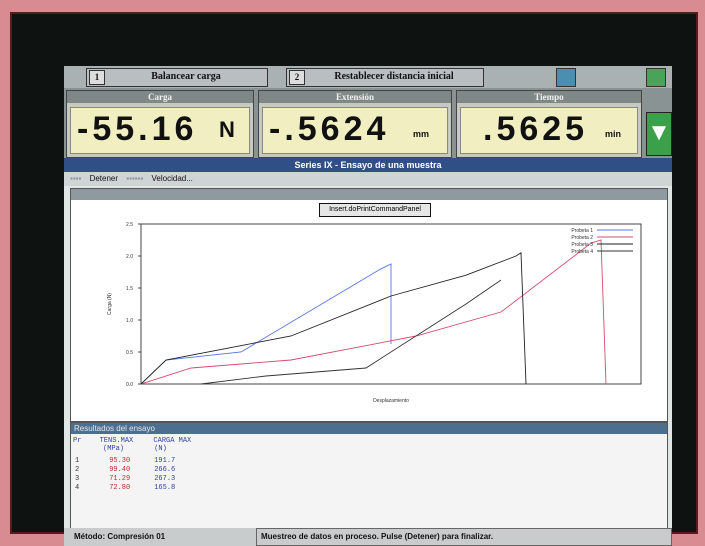  Describe the element at coordinates (394, 76) in the screenshot. I see `reset-distance-label: Restablecer distancia inicial` at that location.